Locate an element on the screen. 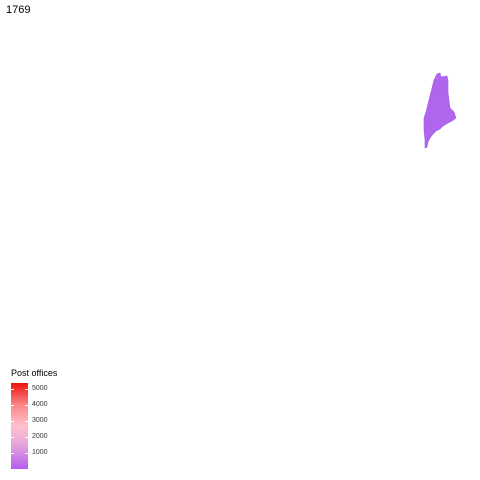 This screenshot has width=480, height=480. legend-tick-label: 2000 is located at coordinates (40, 437).